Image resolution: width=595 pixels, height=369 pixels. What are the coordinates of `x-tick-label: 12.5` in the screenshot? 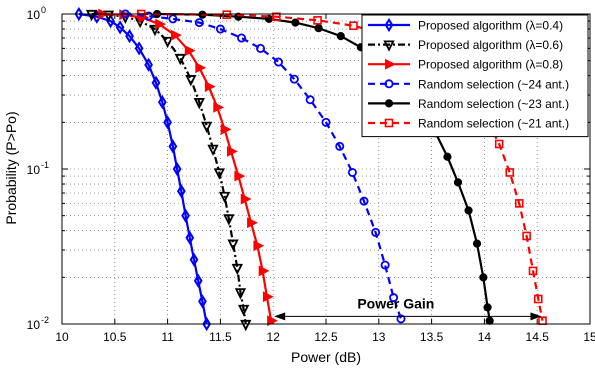 It's located at (326, 337).